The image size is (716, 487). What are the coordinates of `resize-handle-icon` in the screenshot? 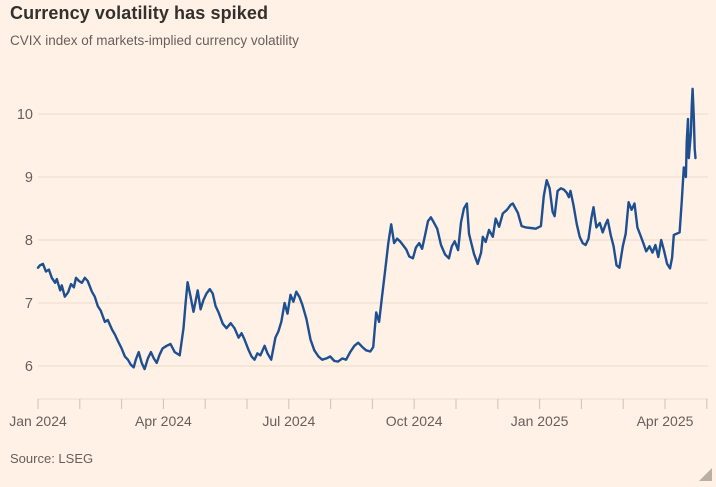 It's located at (705, 474).